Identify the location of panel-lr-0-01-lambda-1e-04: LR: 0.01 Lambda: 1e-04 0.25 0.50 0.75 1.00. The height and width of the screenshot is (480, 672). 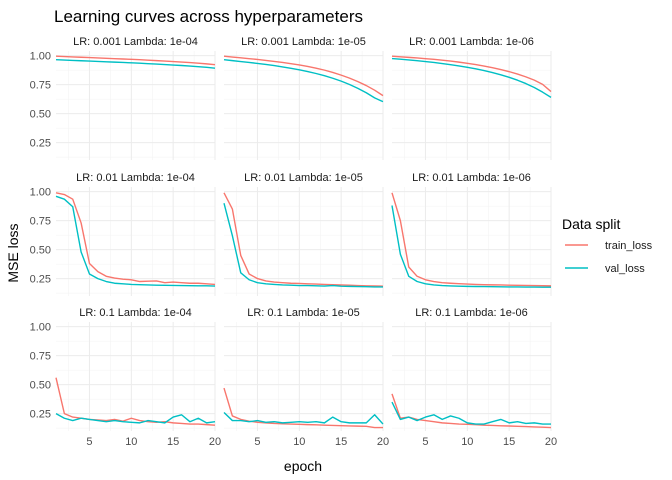
(123, 234).